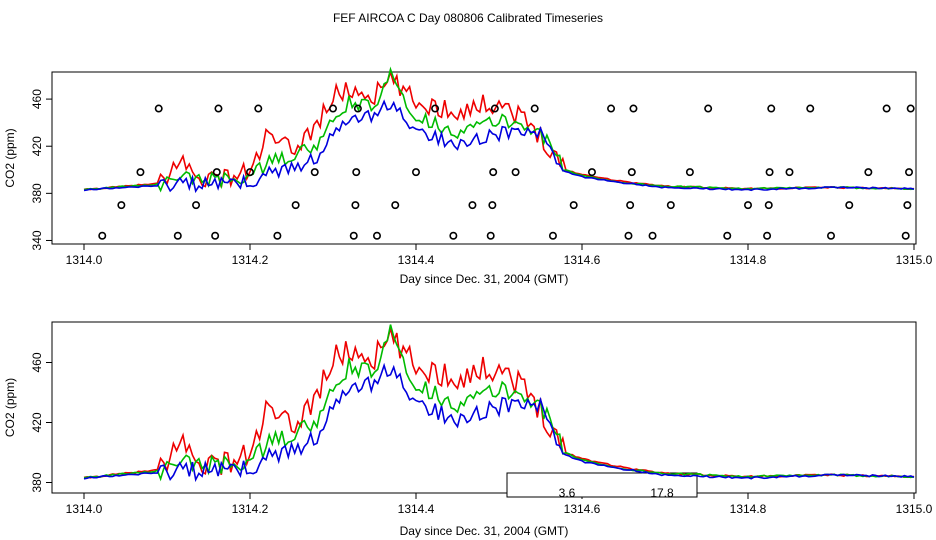 Image resolution: width=936 pixels, height=540 pixels. What do you see at coordinates (602, 485) in the screenshot?
I see `legend-box` at bounding box center [602, 485].